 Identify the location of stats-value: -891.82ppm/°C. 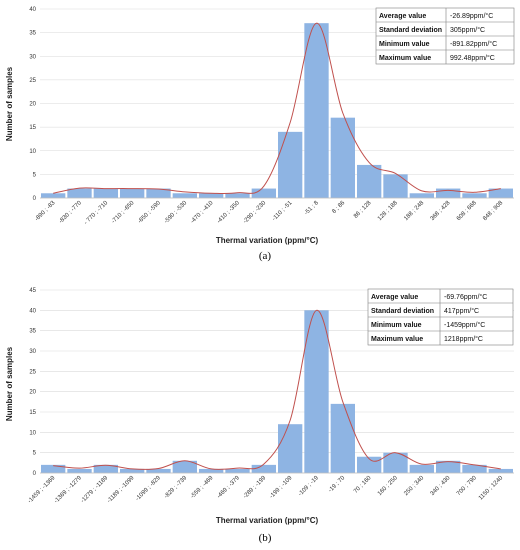
(473, 44).